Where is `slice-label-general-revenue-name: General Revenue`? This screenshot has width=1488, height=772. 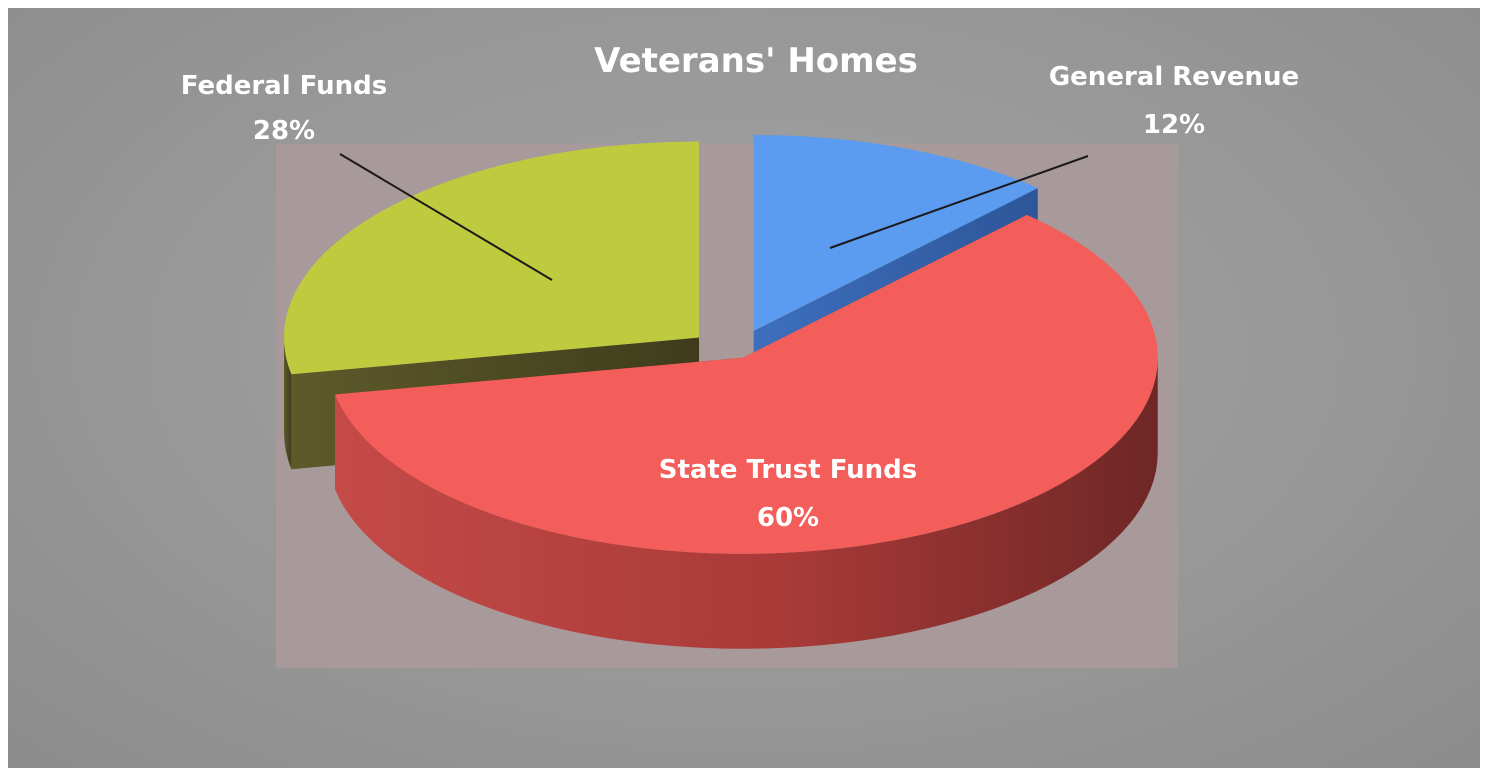
slice-label-general-revenue-name: General Revenue is located at coordinates (1174, 77).